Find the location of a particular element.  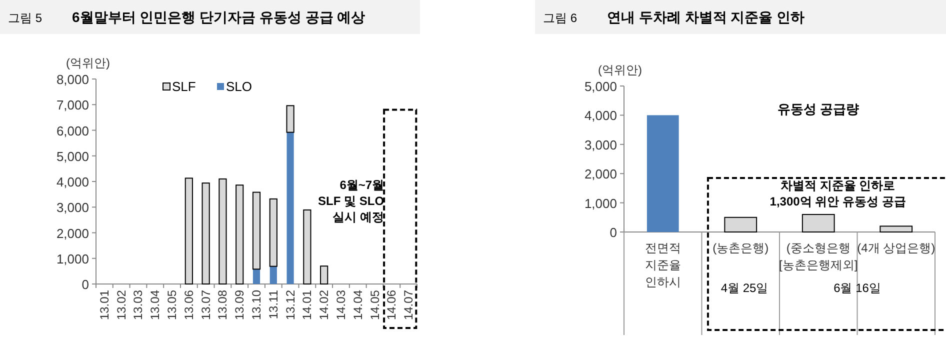

y-tick-label: 8,000 is located at coordinates (72, 79).